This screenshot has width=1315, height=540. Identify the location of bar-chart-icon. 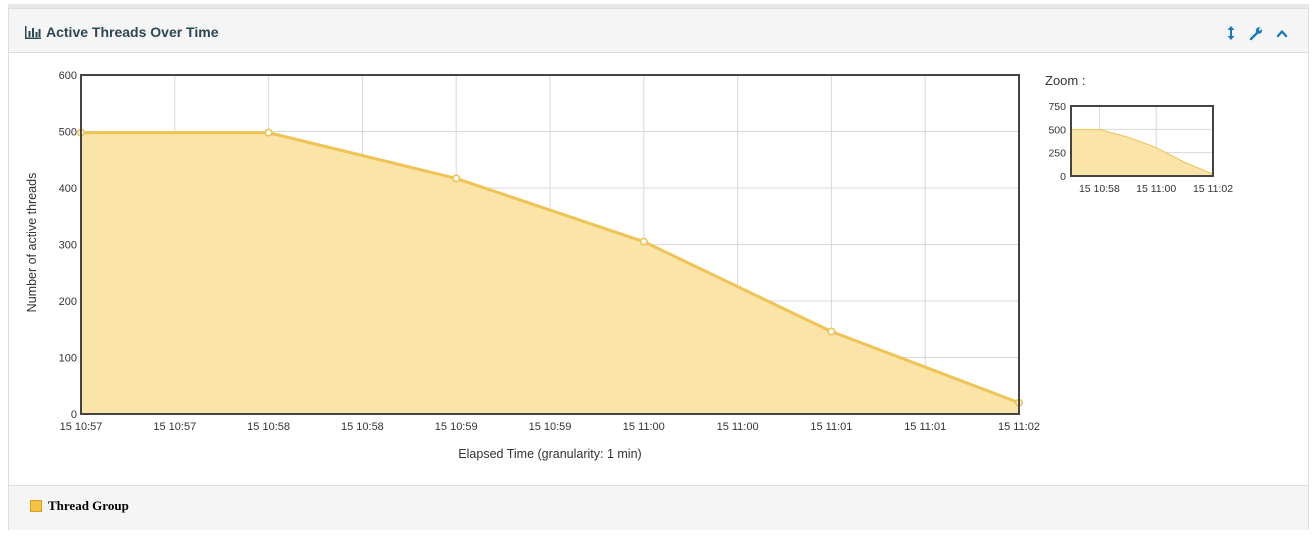
(33, 32).